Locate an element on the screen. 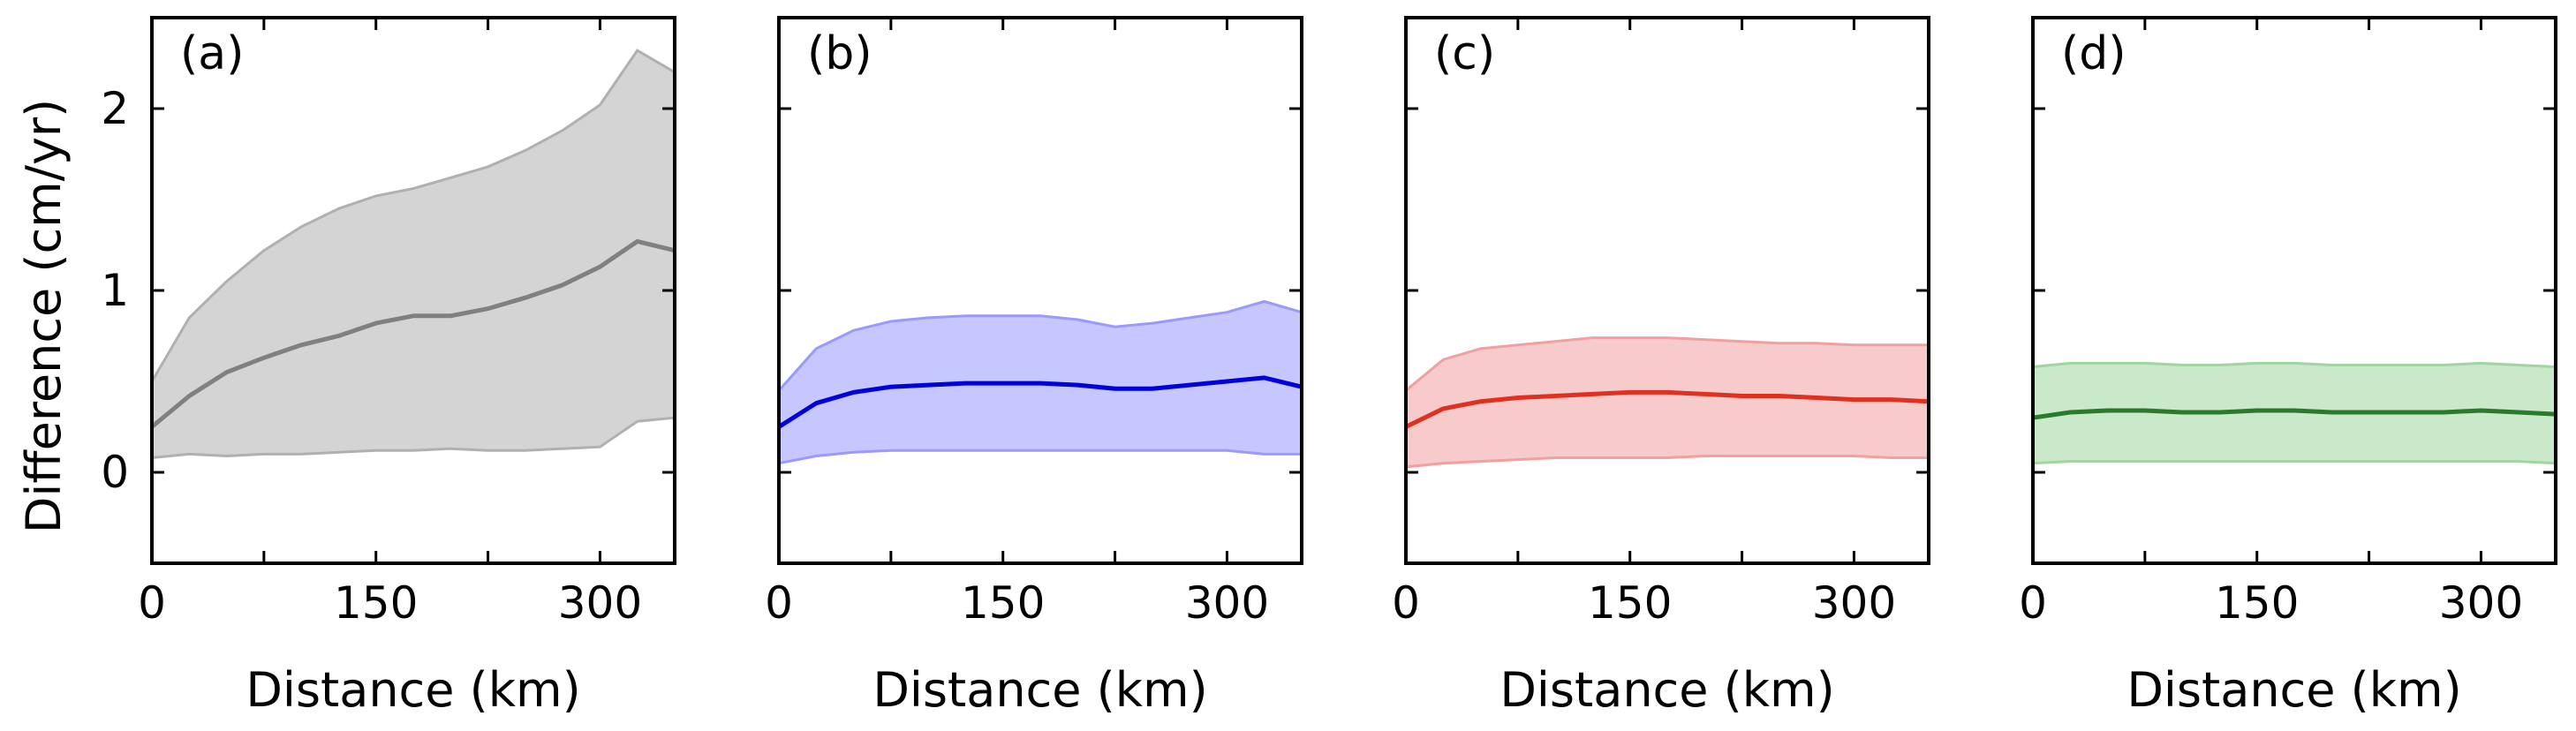 Image resolution: width=2576 pixels, height=731 pixels. panel-label: (c) is located at coordinates (1464, 53).